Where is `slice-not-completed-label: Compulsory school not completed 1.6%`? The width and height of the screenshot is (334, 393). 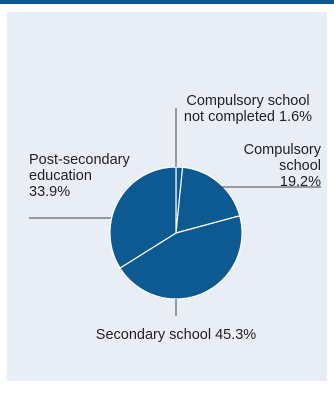
slice-not-completed-label: Compulsory school not completed 1.6% is located at coordinates (248, 109).